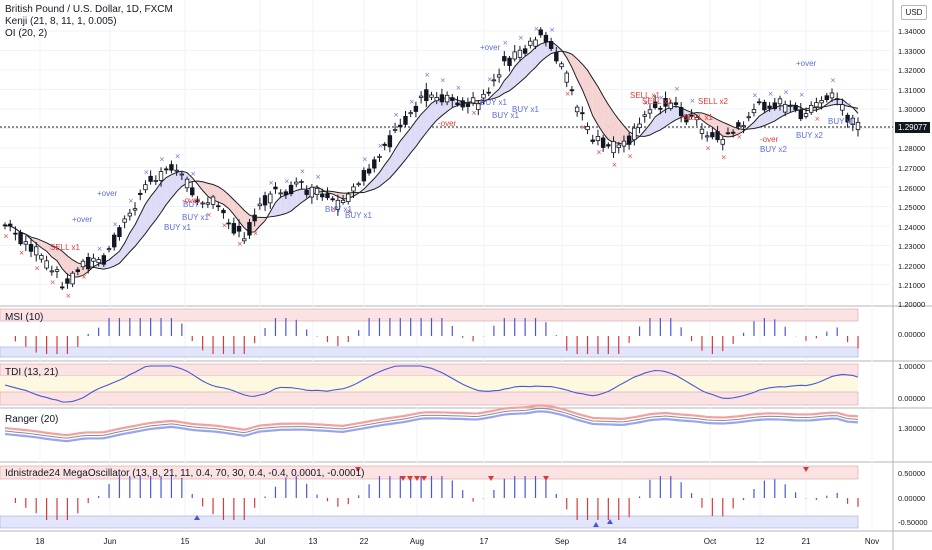 The height and width of the screenshot is (550, 932). Describe the element at coordinates (913, 522) in the screenshot. I see `mega-tick: -0.50000` at that location.